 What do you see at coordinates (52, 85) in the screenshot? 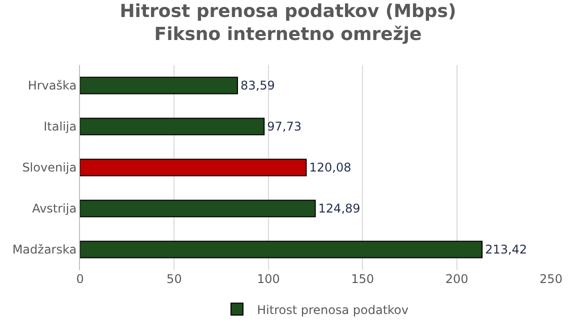
I see `y-tick-label: Hrvaška` at bounding box center [52, 85].